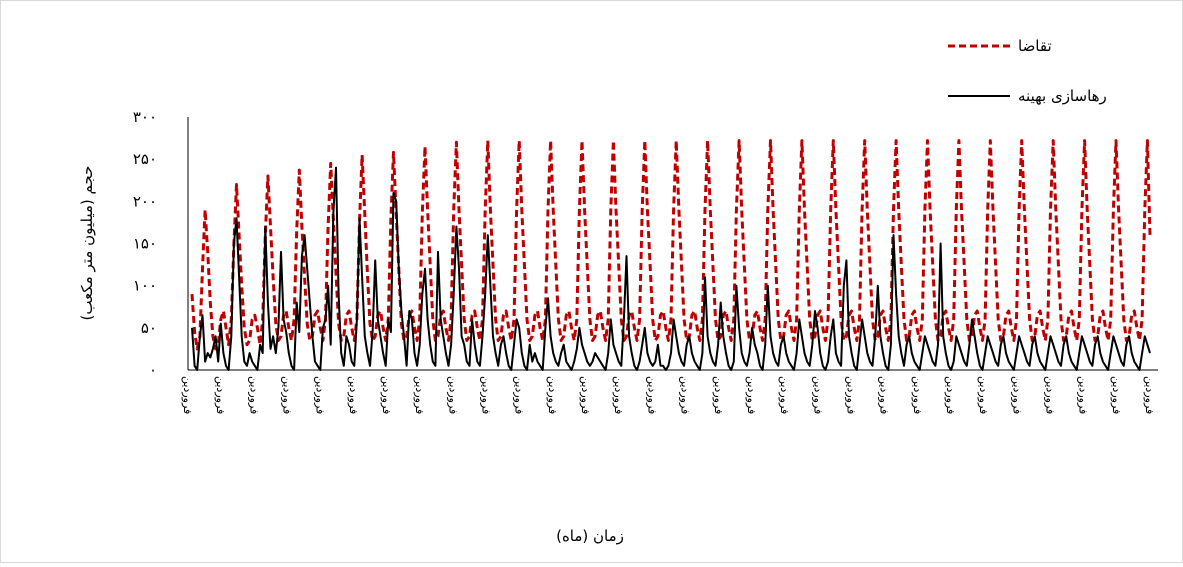 The image size is (1183, 567). I want to click on x-axis-label: زمان (ماه), so click(590, 536).